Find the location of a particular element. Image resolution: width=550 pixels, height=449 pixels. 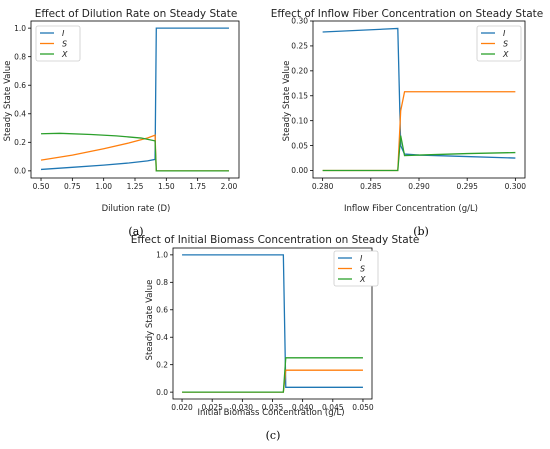

panel-c-xtick-label: 0.045 is located at coordinates (333, 407).